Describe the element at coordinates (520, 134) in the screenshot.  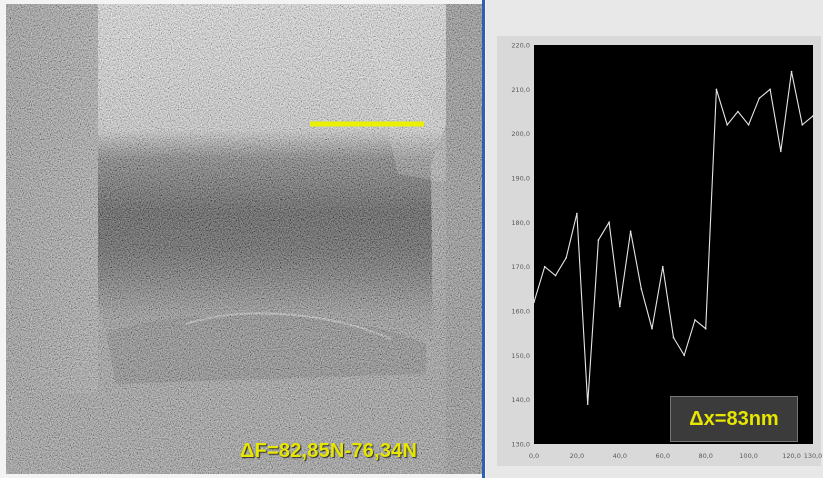
I see `y-tick-label: 200,0` at that location.